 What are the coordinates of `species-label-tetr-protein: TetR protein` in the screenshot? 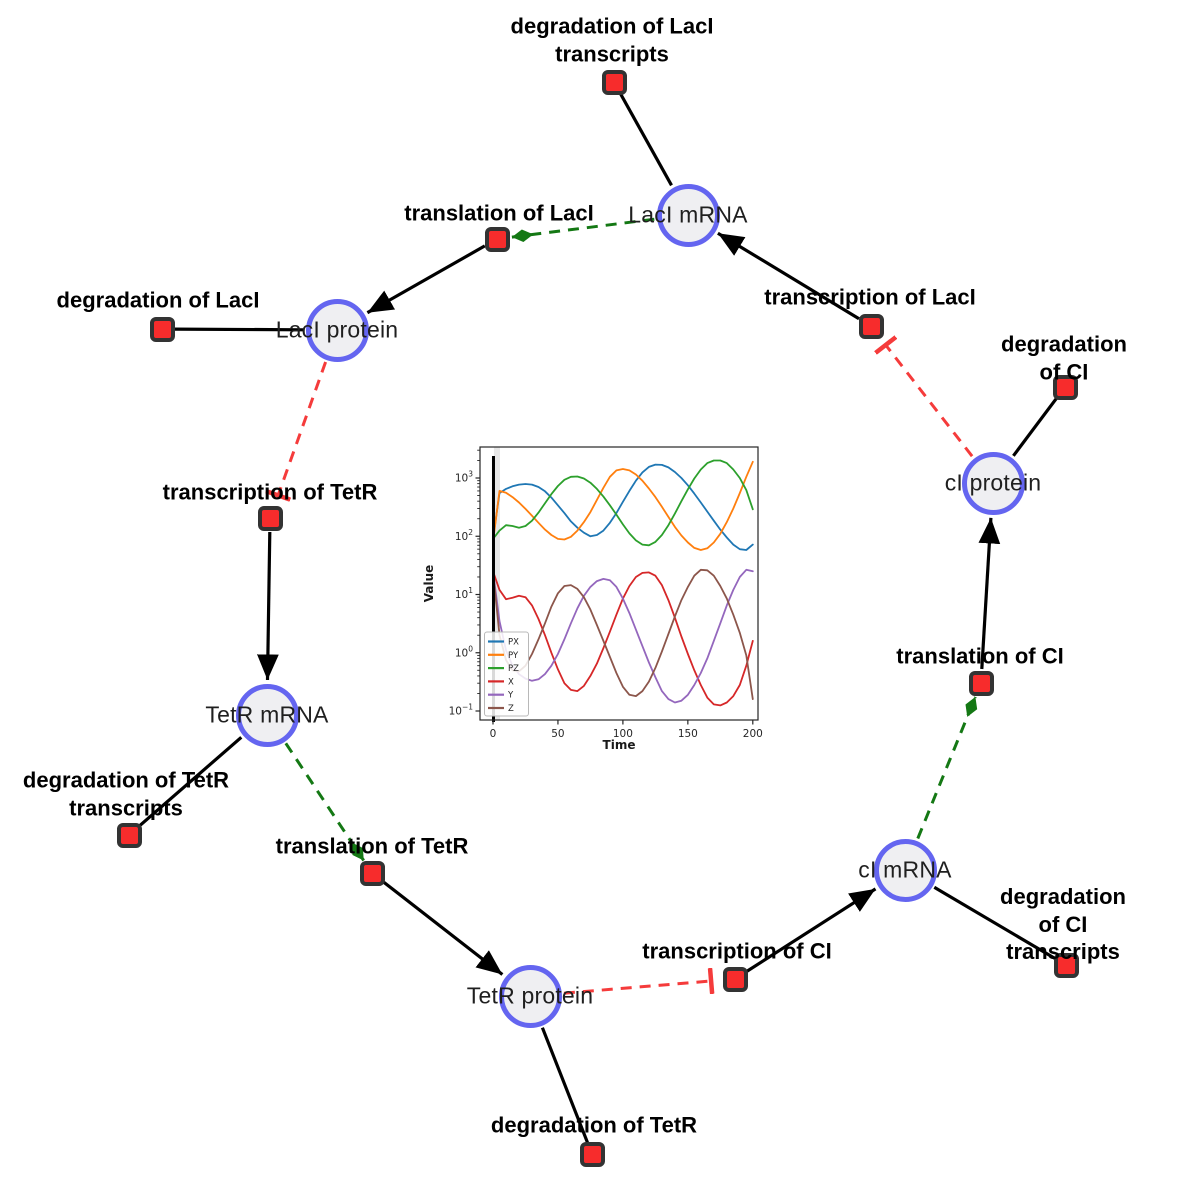 It's located at (530, 995).